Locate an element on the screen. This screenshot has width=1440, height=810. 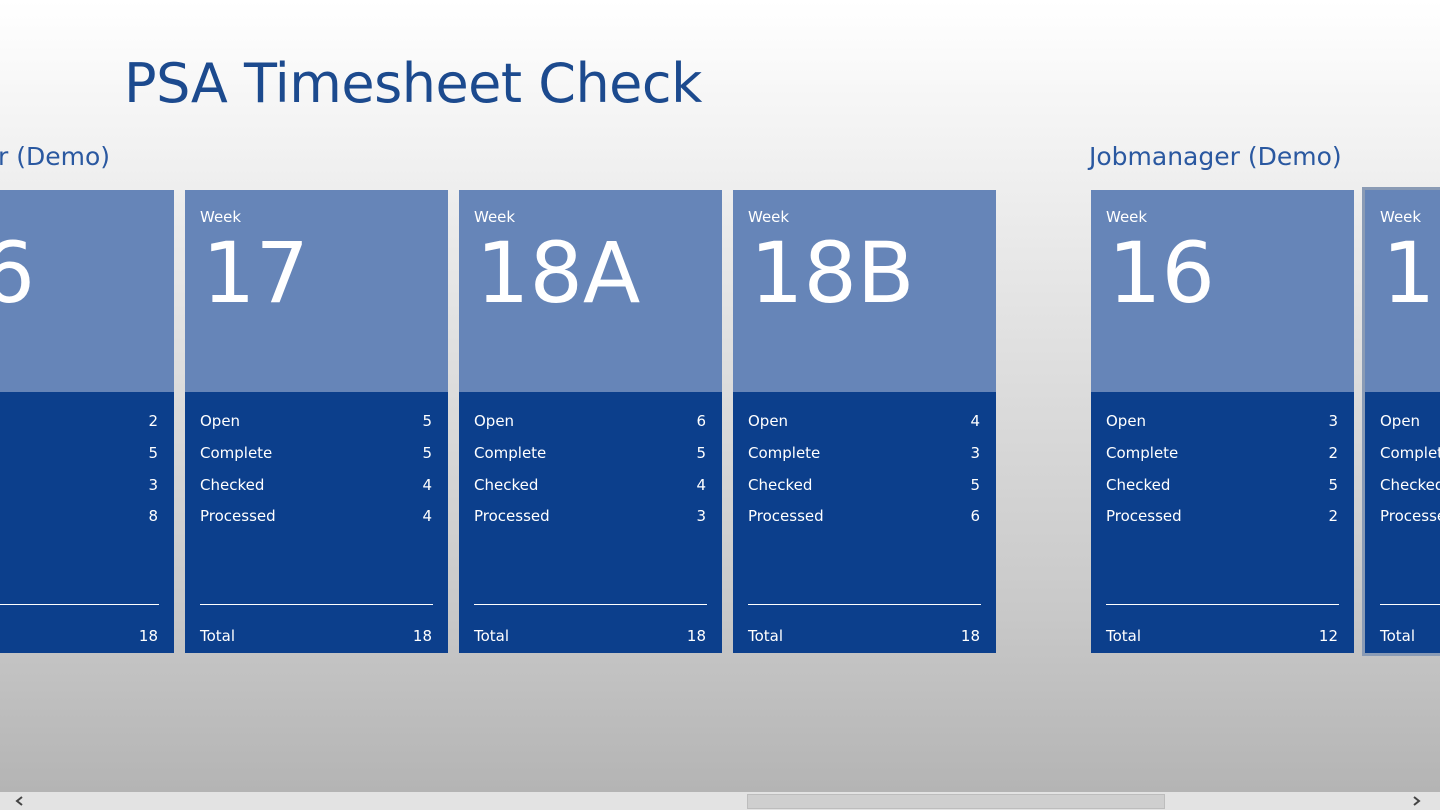
app-title: PSA Timesheet Check is located at coordinates (413, 83).